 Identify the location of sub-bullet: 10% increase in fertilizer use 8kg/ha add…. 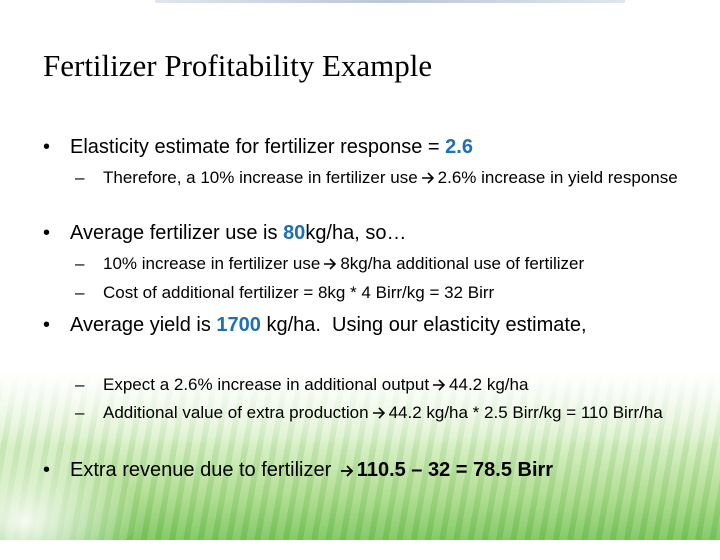
(379, 264).